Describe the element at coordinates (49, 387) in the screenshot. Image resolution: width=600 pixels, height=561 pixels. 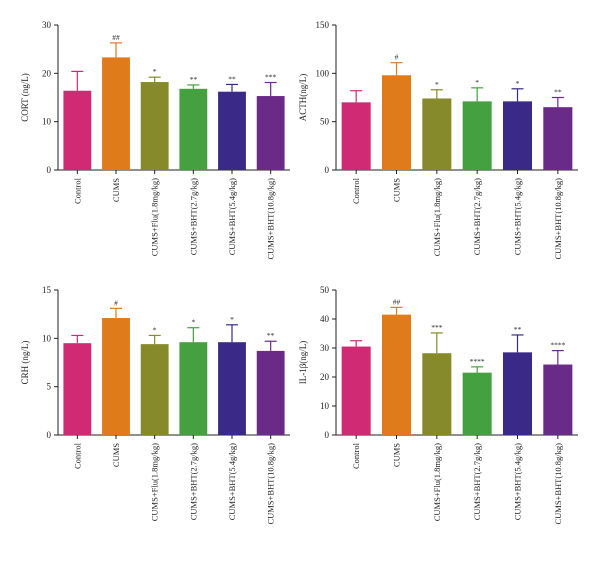
I see `y-tick-label: 5` at that location.